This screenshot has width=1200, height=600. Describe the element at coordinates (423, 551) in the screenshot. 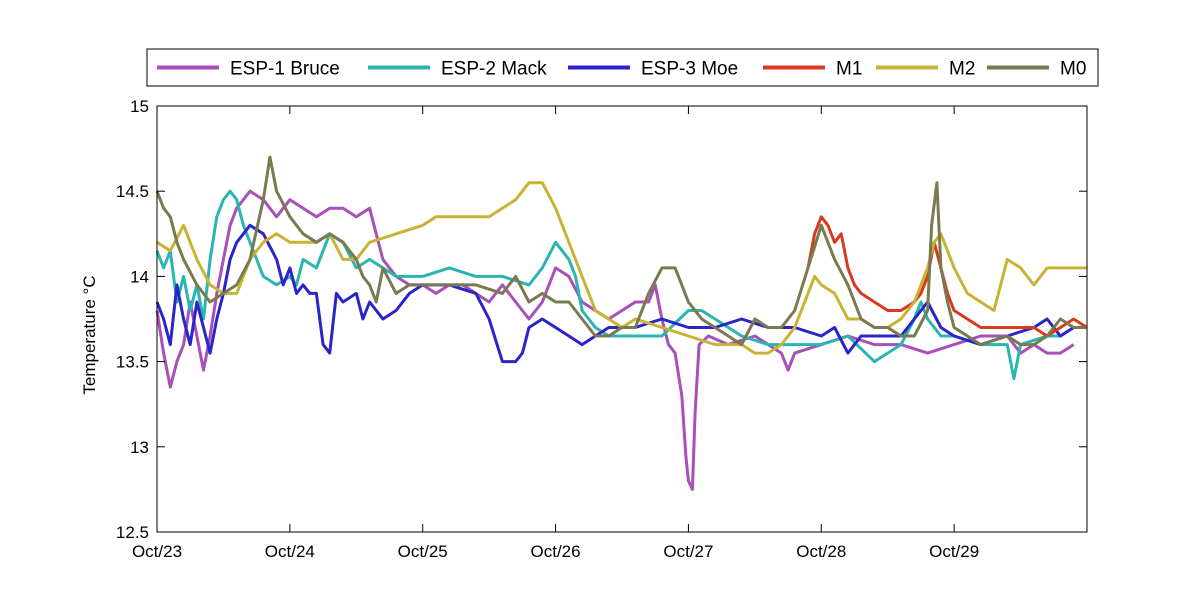

I see `x-tick-label: Oct/25` at that location.